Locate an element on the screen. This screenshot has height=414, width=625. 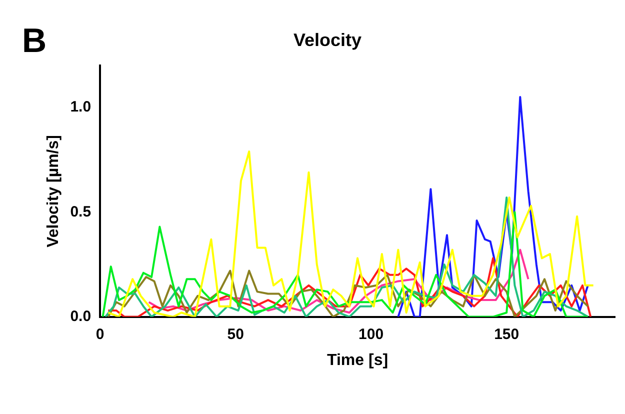
y-tick-label: 1.0 is located at coordinates (81, 107).